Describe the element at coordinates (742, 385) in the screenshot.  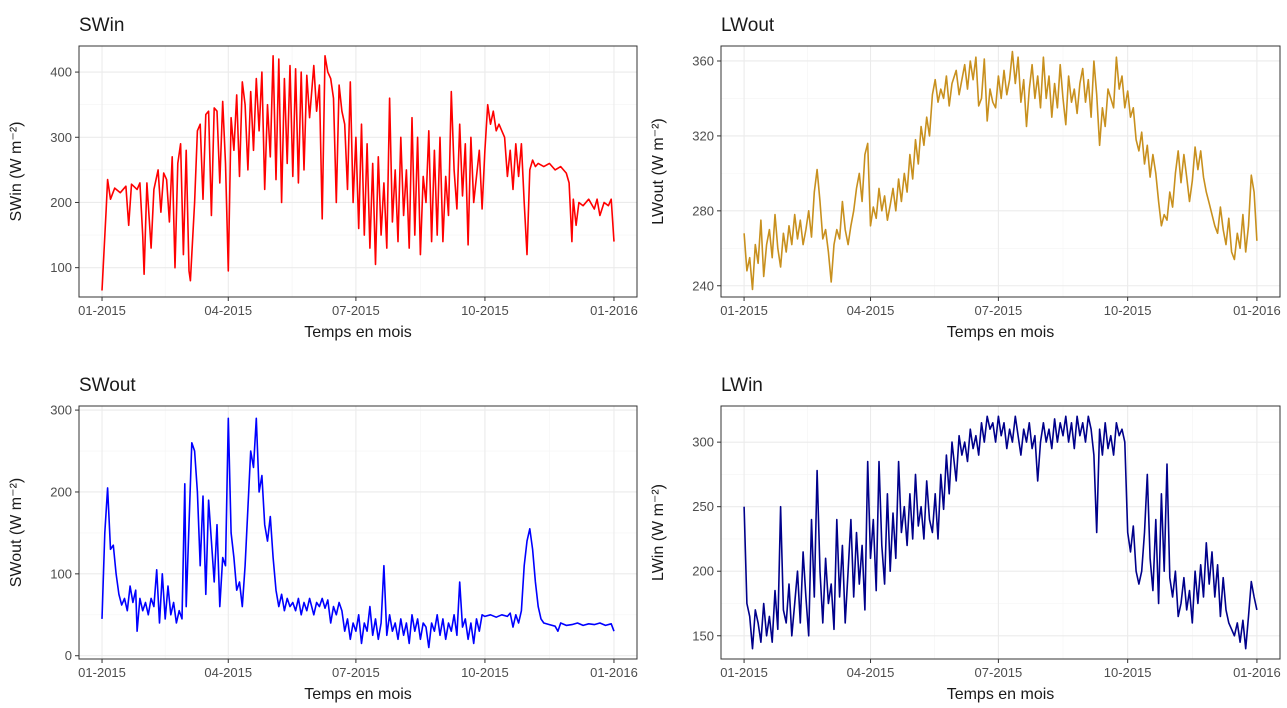
I see `chart-title: LWin` at that location.